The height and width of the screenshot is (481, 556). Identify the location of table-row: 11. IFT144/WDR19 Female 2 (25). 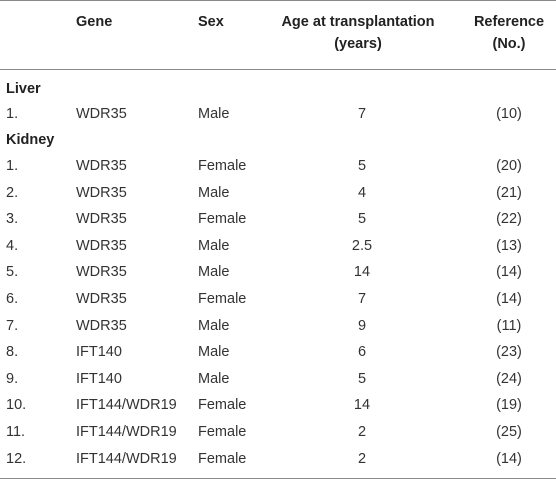
(278, 432).